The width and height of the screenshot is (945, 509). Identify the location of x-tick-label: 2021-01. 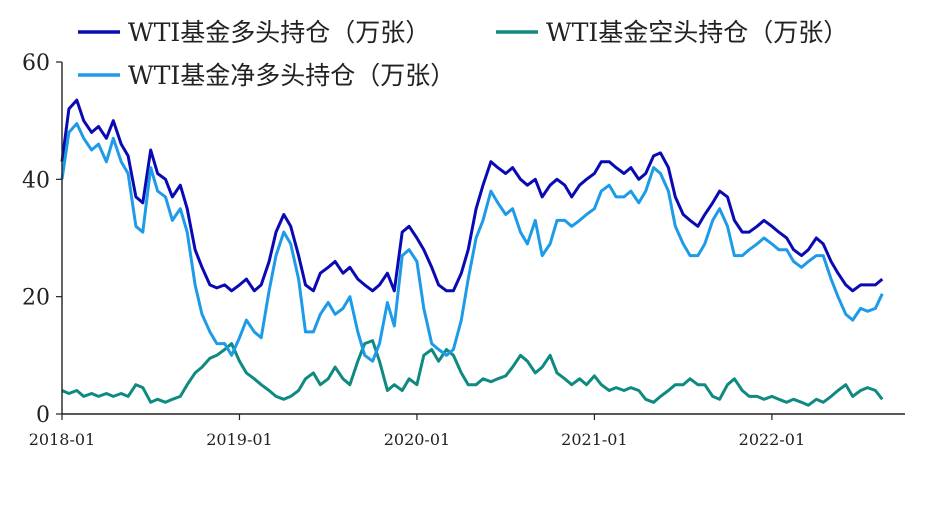
(594, 439).